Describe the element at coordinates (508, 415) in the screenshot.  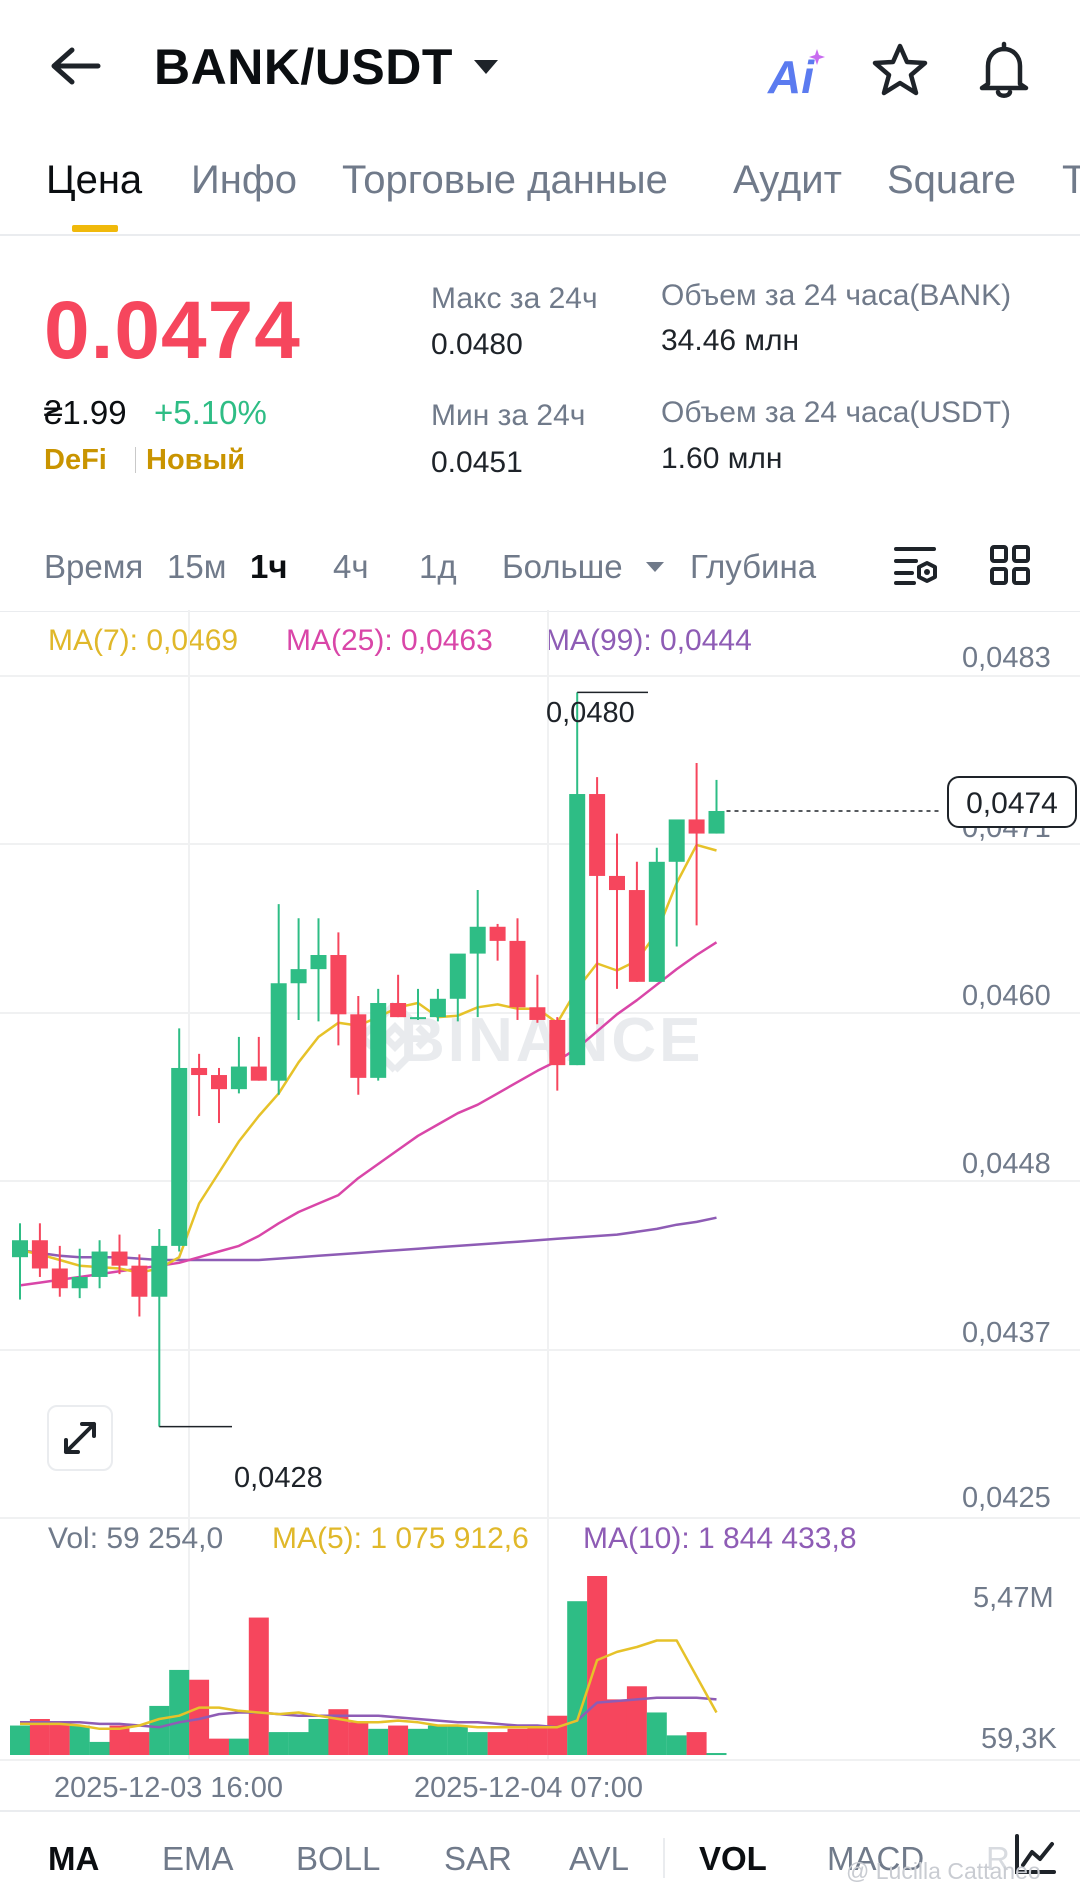
I see `low-24h-label: Мин за 24ч` at that location.